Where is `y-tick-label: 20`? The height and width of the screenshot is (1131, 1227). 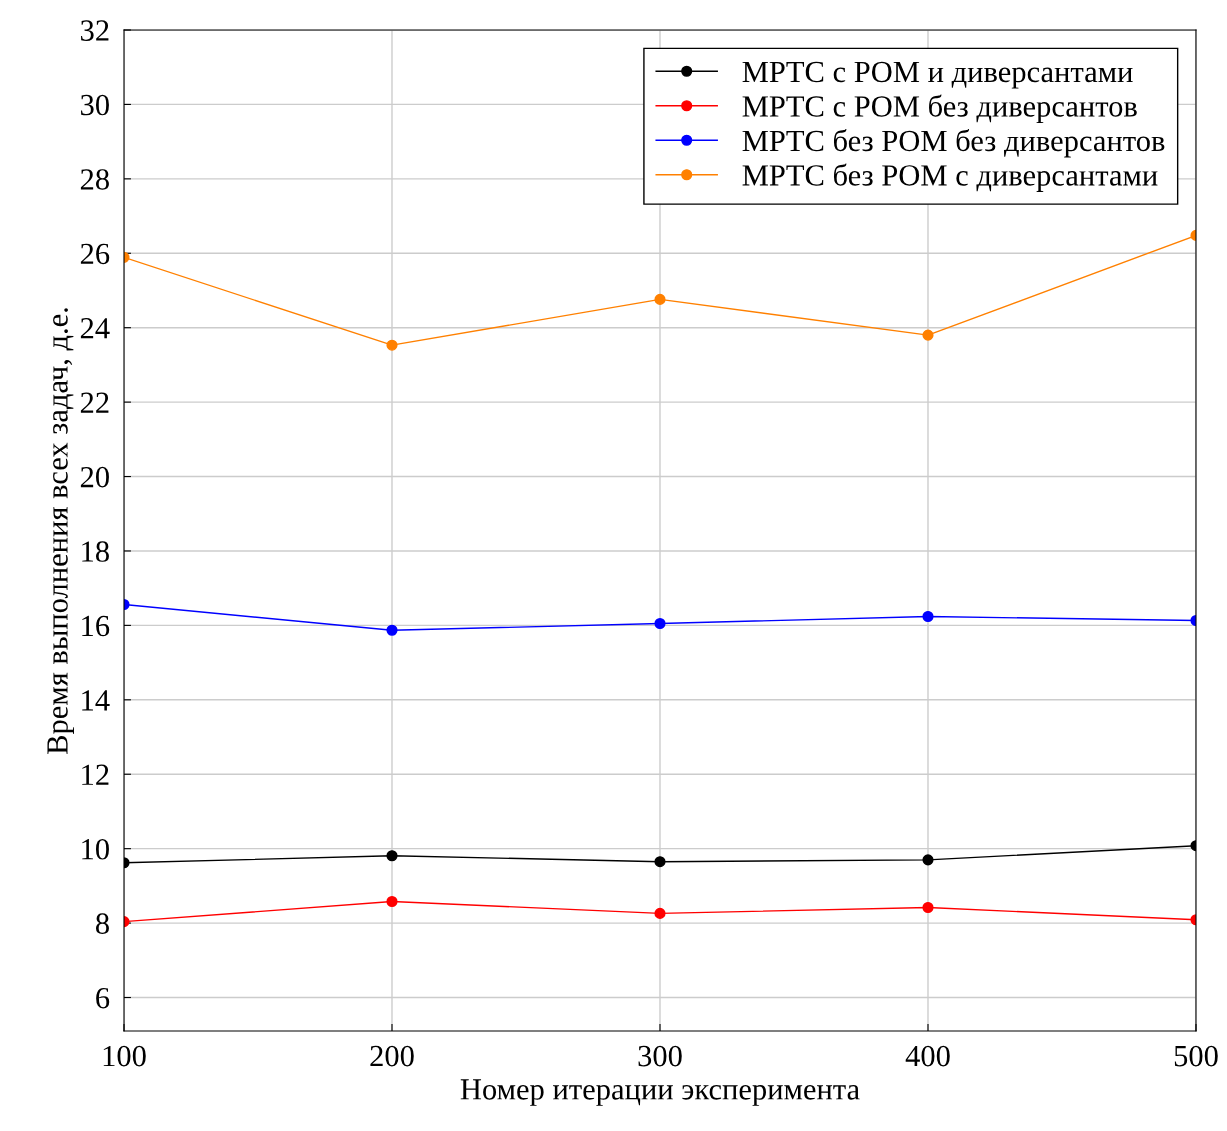 y-tick-label: 20 is located at coordinates (94, 477).